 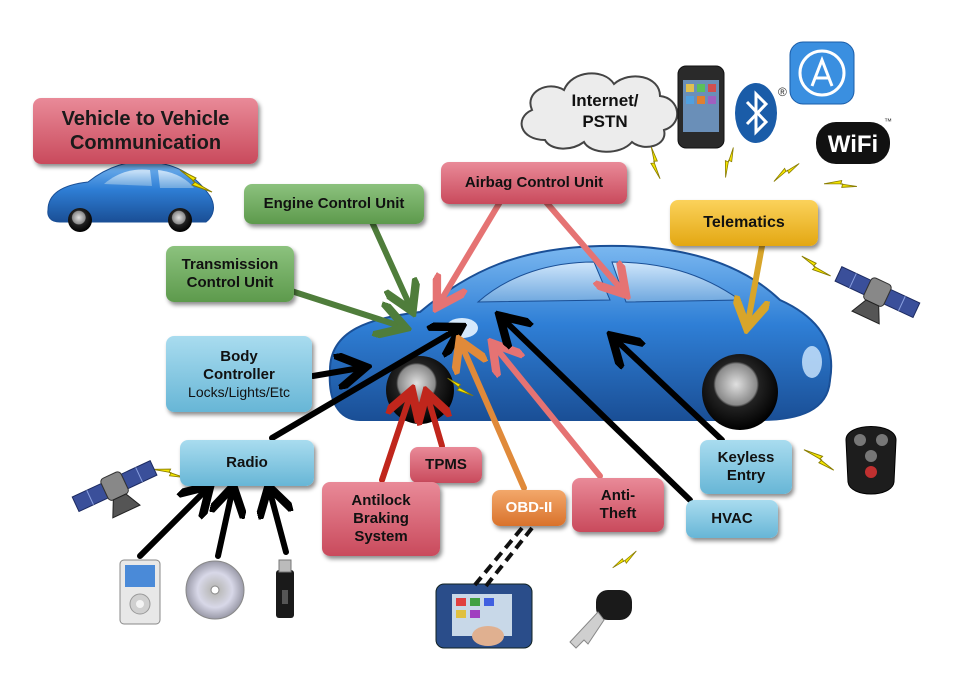 I want to click on engine-control-unit-box: Engine Control Unit, so click(x=334, y=204).